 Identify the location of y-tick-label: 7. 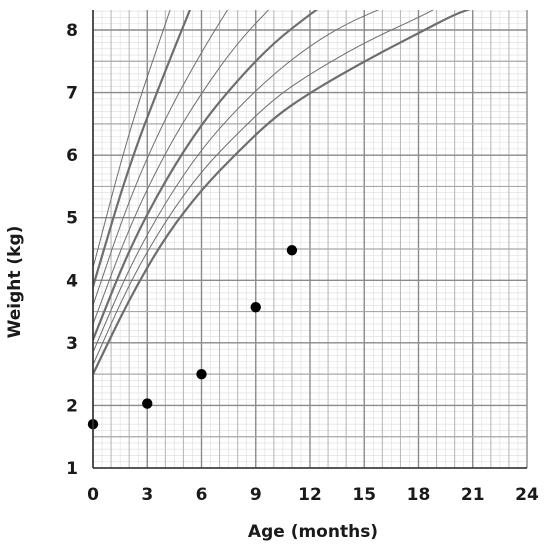
(72, 94).